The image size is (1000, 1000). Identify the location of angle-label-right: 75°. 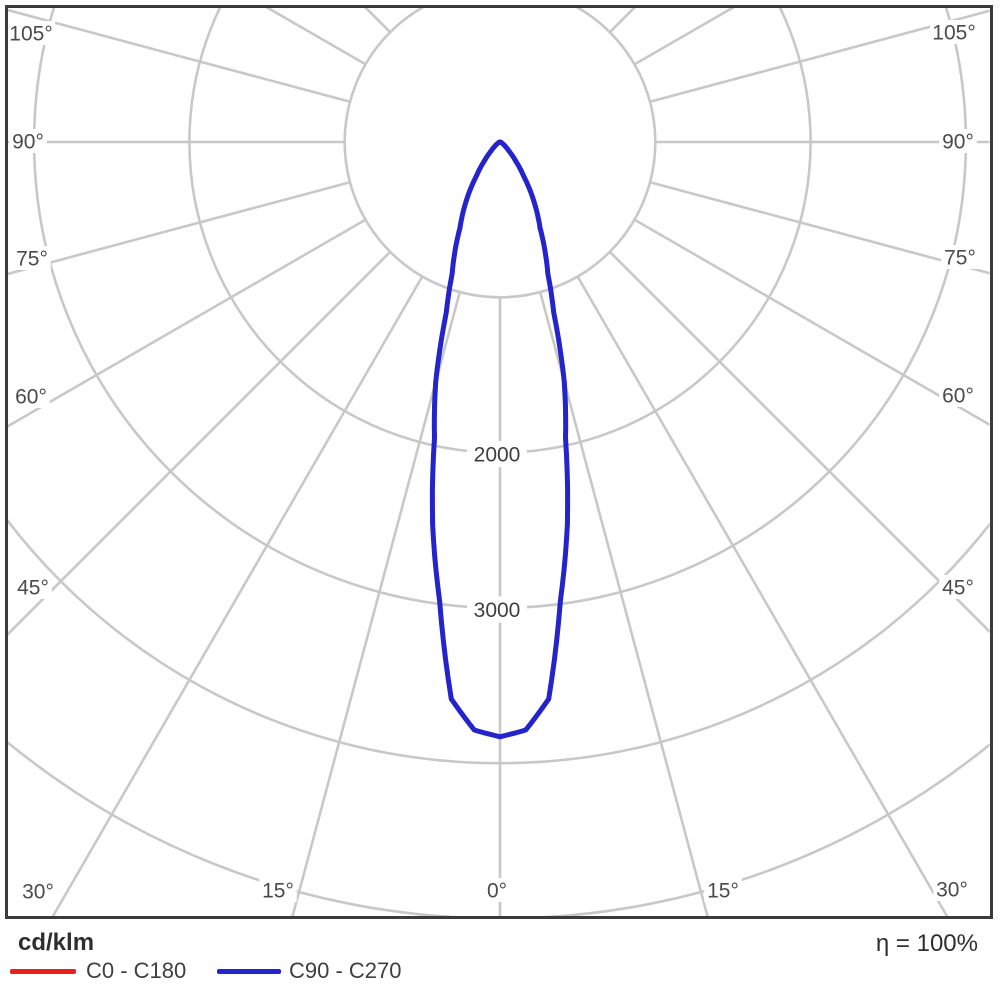
(960, 258).